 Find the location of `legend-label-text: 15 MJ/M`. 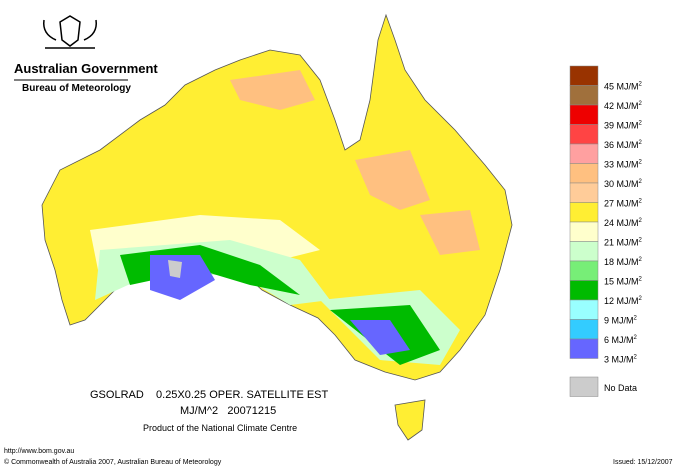

legend-label-text: 15 MJ/M is located at coordinates (621, 282).